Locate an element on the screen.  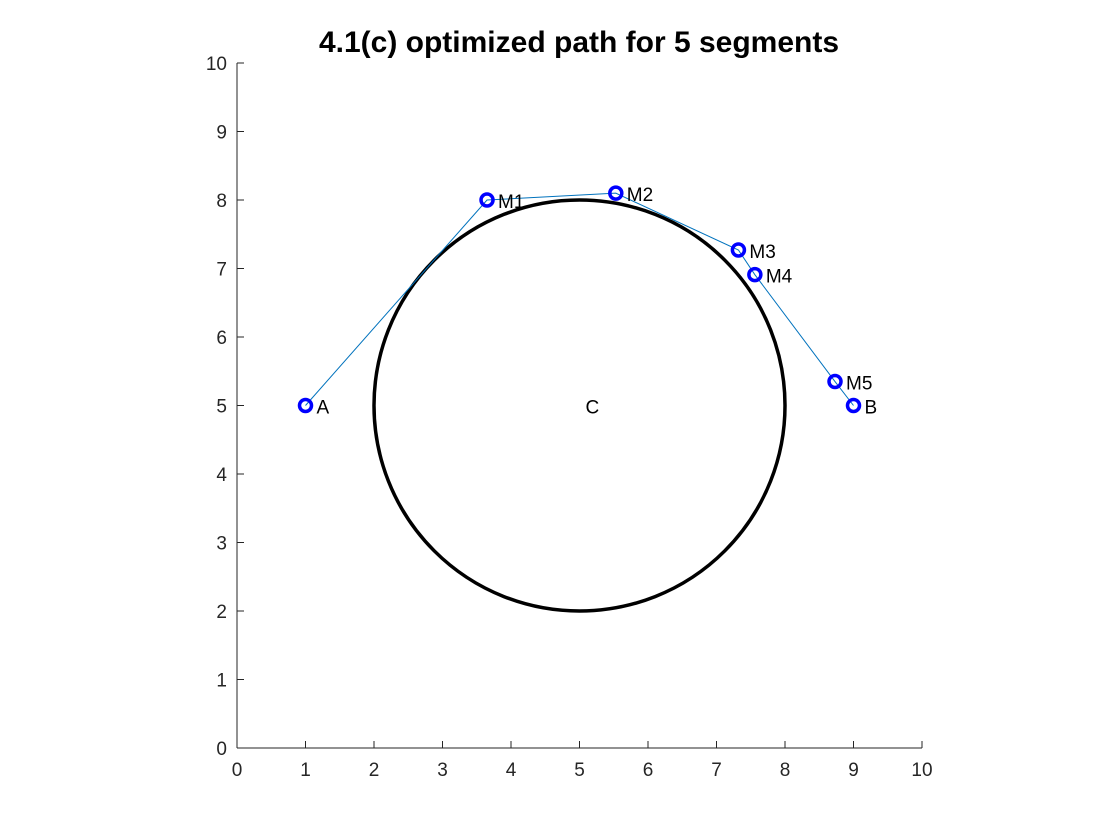
x-tick-label: 4 is located at coordinates (511, 770).